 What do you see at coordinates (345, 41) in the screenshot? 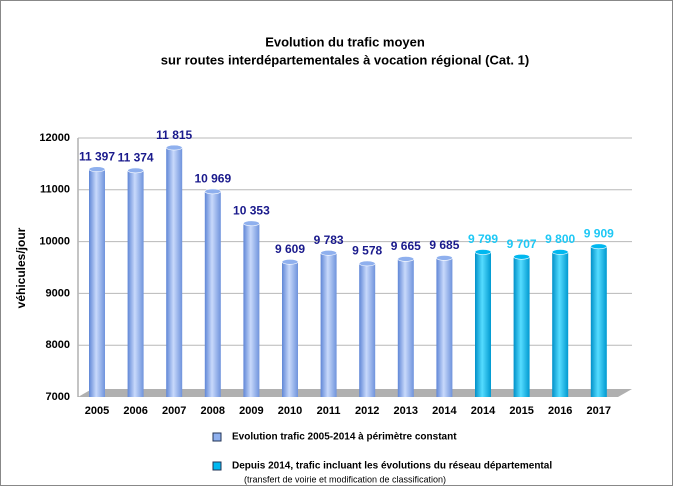
I see `chart-title: Evolution du trafic moyen` at bounding box center [345, 41].